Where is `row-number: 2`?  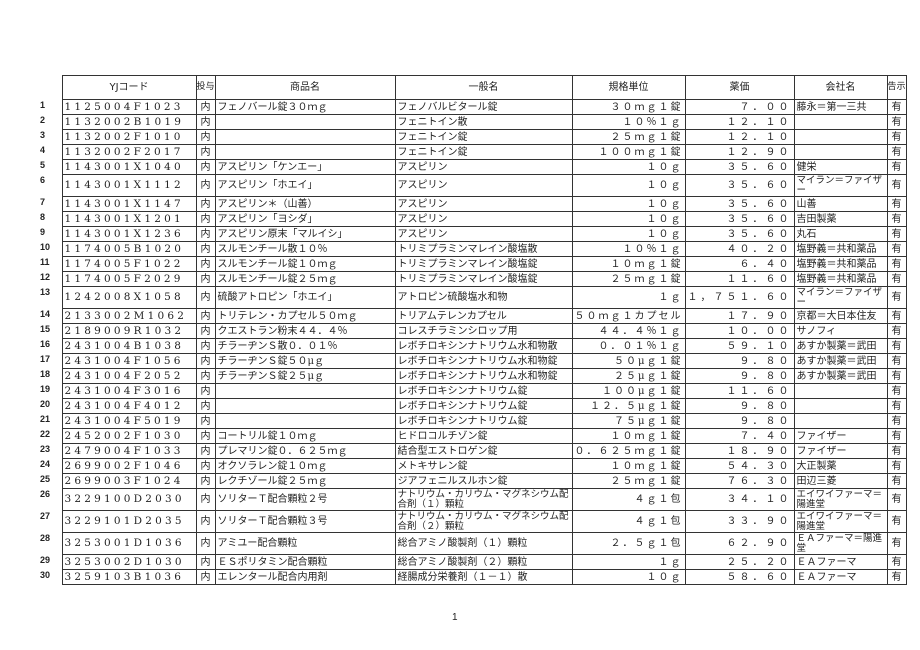
row-number: 2 is located at coordinates (43, 119).